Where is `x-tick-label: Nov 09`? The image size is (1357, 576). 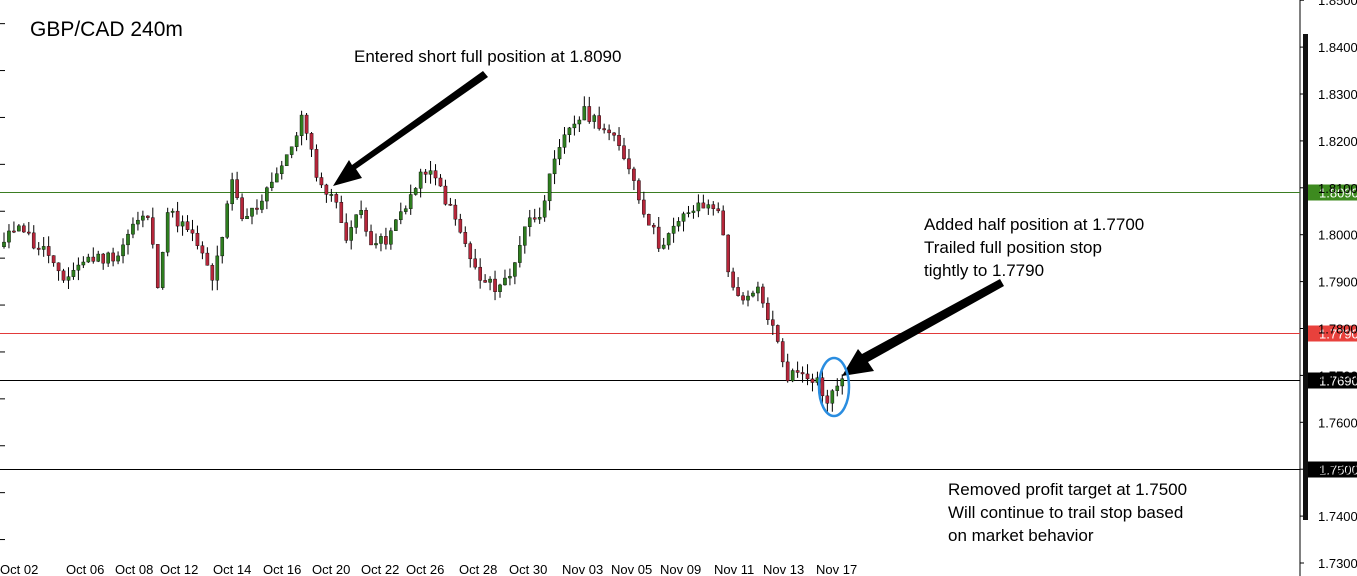 x-tick-label: Nov 09 is located at coordinates (680, 569).